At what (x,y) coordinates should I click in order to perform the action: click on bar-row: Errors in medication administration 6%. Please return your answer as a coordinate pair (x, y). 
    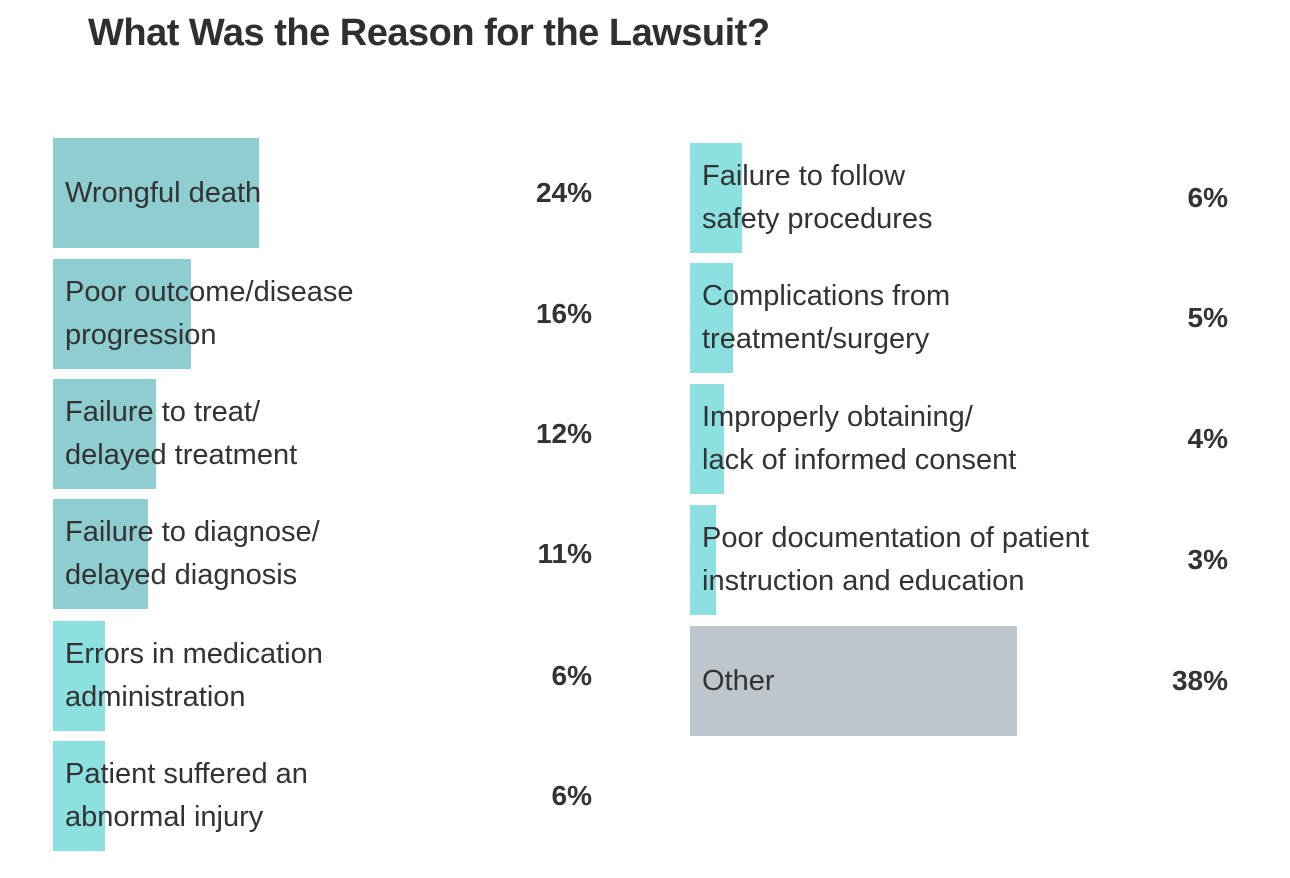
    Looking at the image, I should click on (322, 676).